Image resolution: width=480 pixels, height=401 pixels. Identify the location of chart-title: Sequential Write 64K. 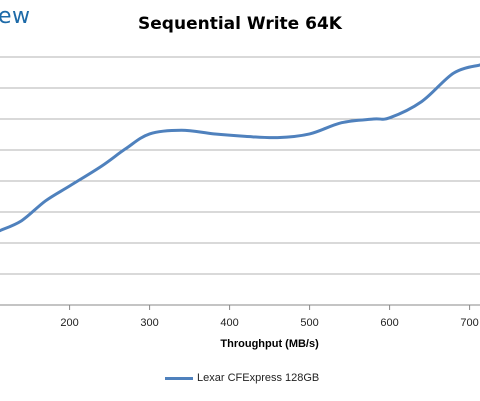
(240, 24).